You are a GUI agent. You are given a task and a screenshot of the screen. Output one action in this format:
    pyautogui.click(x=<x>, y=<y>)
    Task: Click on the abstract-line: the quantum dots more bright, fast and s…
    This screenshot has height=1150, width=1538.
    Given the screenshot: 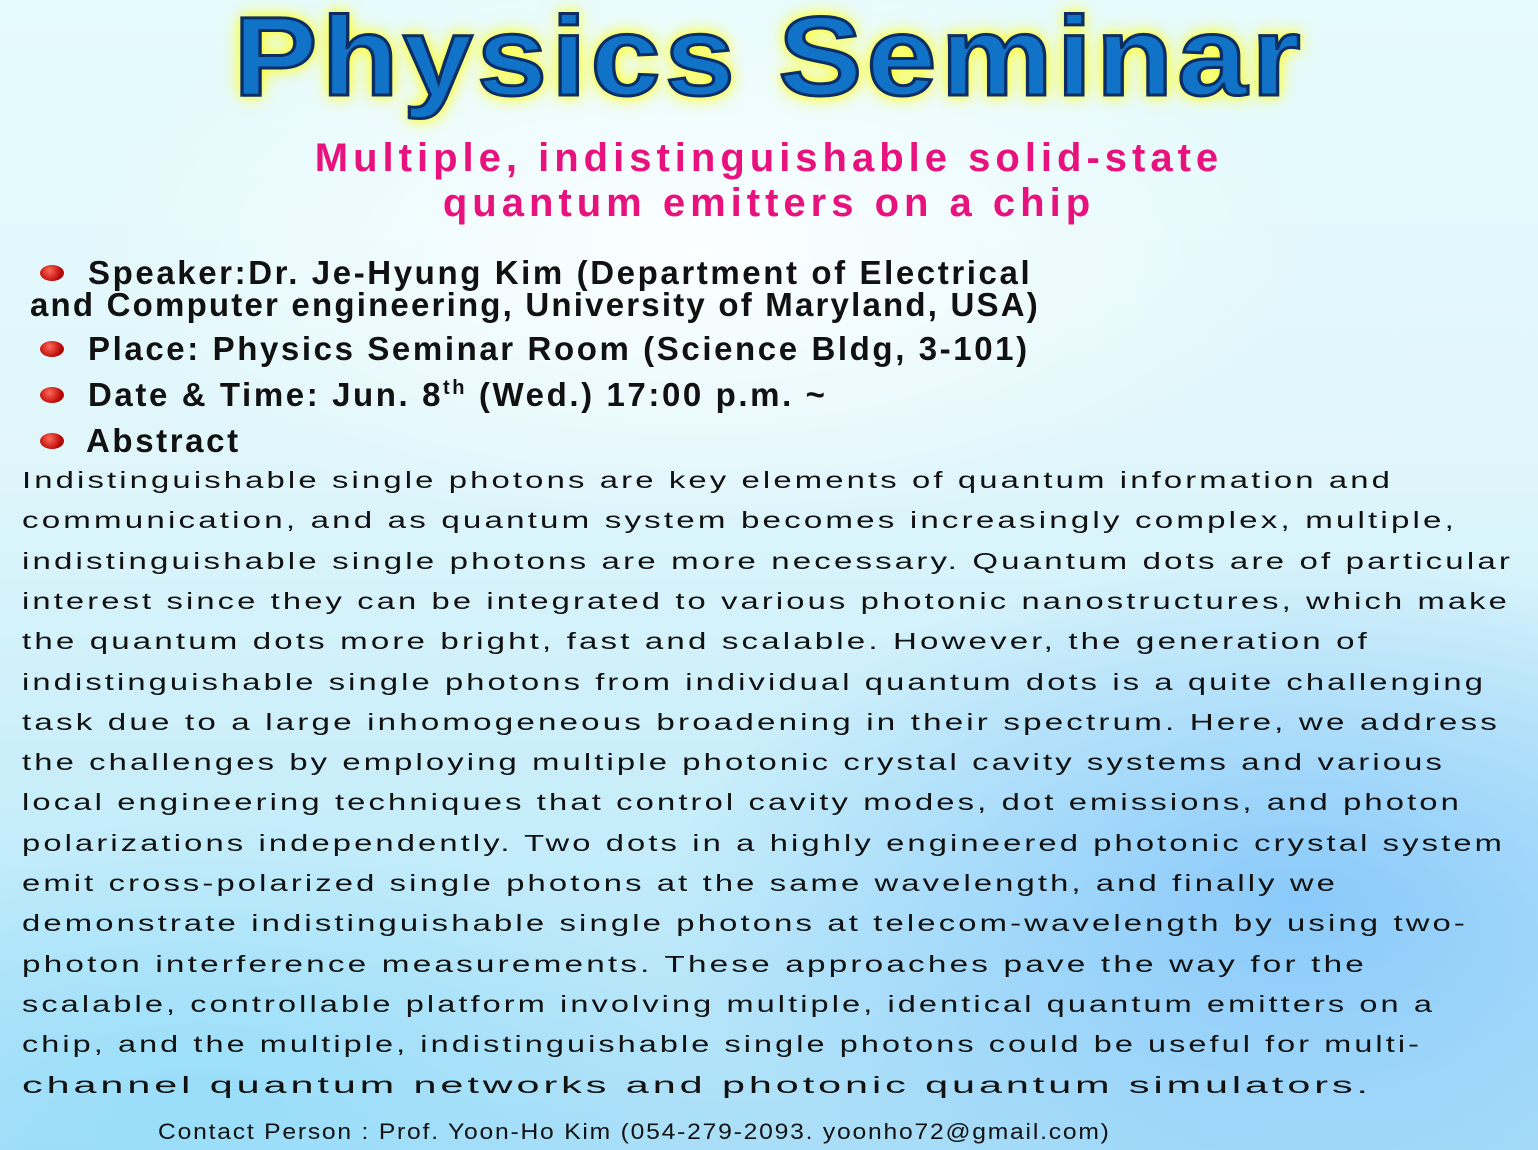 What is the action you would take?
    pyautogui.click(x=696, y=641)
    